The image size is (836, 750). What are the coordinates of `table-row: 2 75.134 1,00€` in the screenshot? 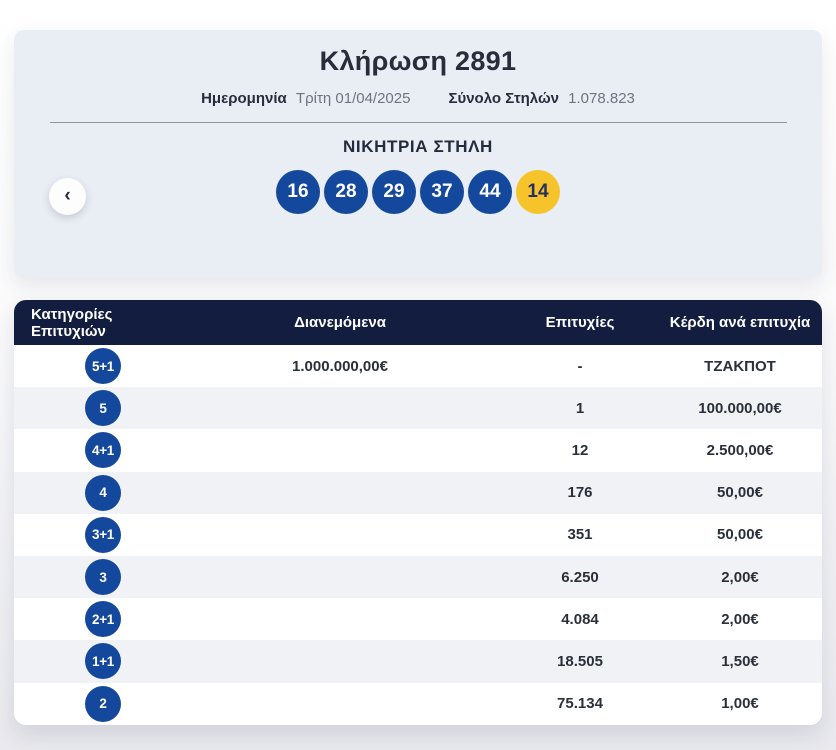 It's located at (418, 704).